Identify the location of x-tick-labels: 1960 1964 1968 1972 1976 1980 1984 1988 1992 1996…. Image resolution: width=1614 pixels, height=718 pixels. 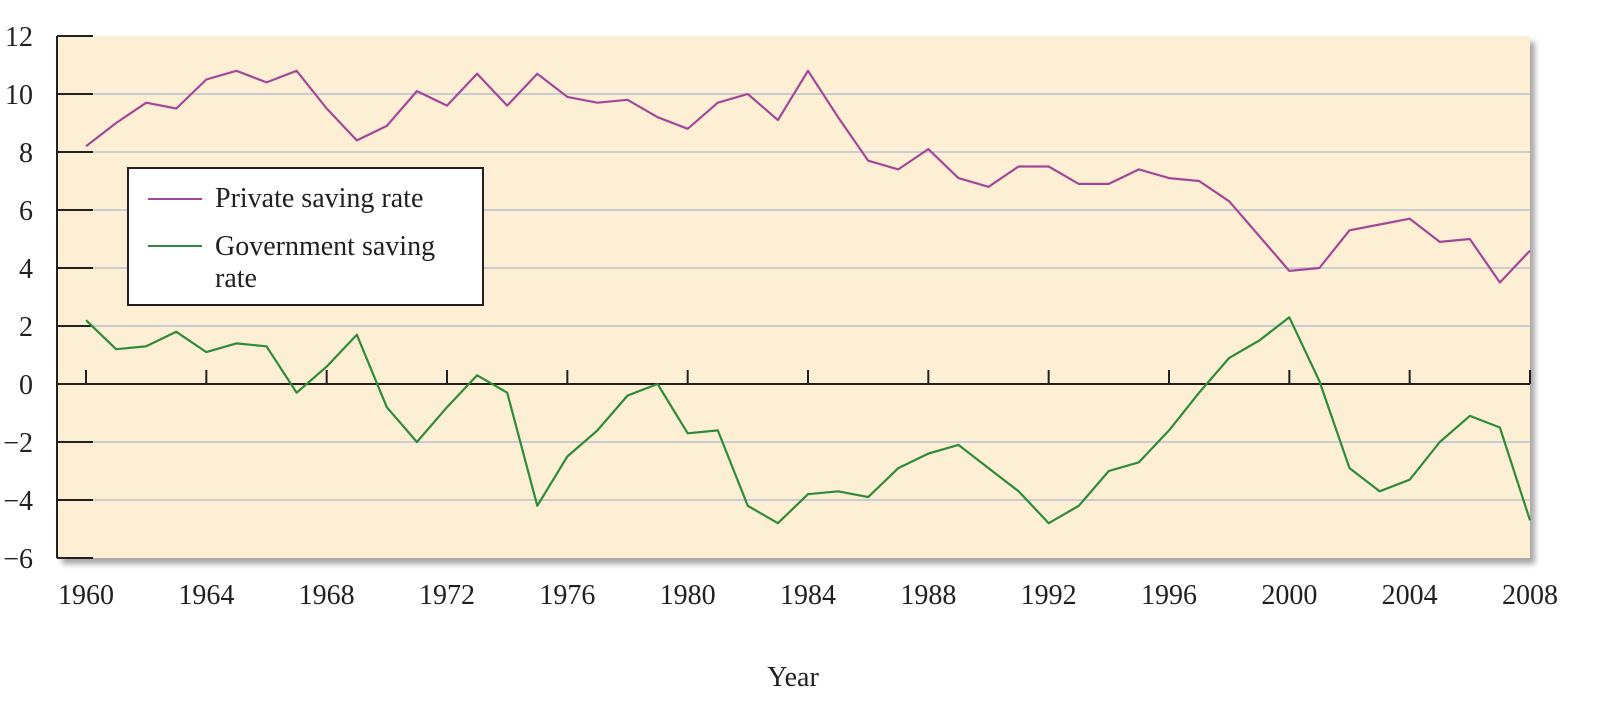
(808, 595).